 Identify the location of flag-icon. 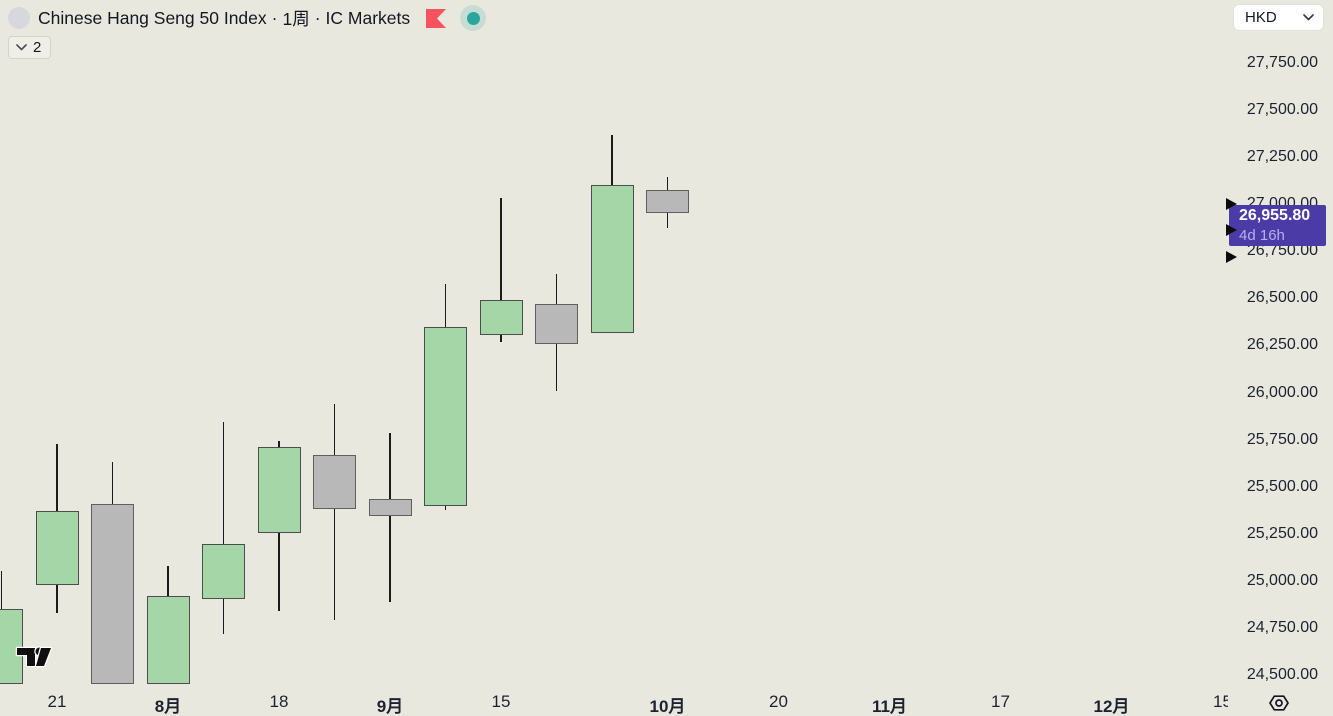
(436, 18).